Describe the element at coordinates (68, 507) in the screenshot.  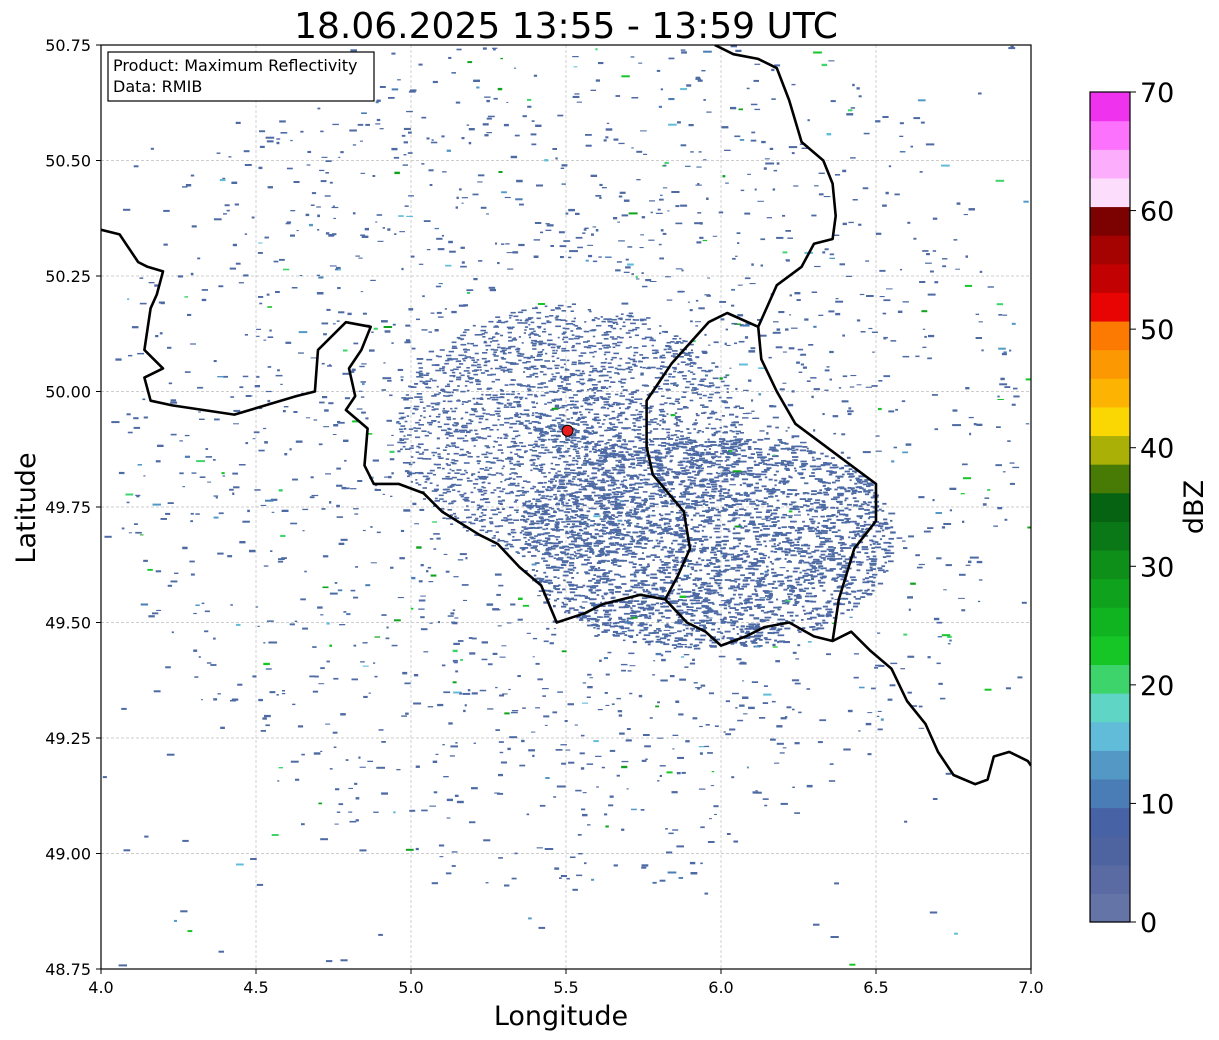
I see `y-tick-label: 49.75` at that location.